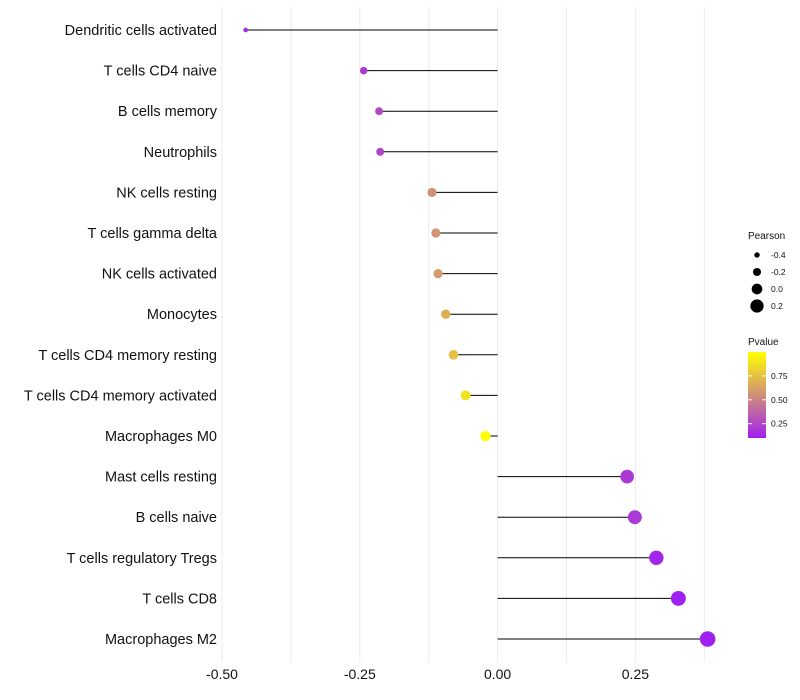  I want to click on category-label: Monocytes, so click(182, 315).